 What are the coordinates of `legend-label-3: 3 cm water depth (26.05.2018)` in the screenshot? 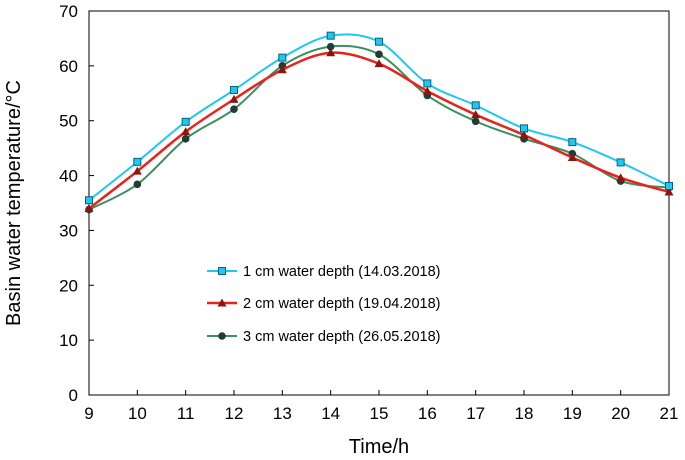 It's located at (341, 337).